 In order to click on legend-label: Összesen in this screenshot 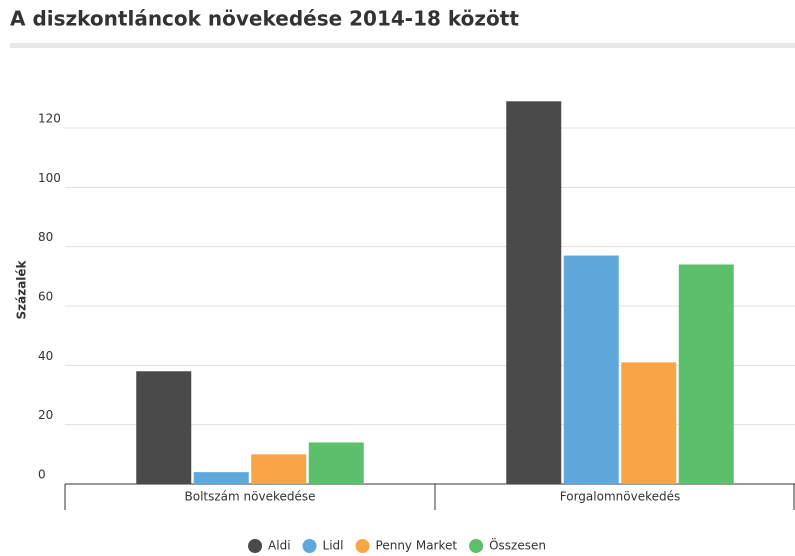, I will do `click(517, 545)`.